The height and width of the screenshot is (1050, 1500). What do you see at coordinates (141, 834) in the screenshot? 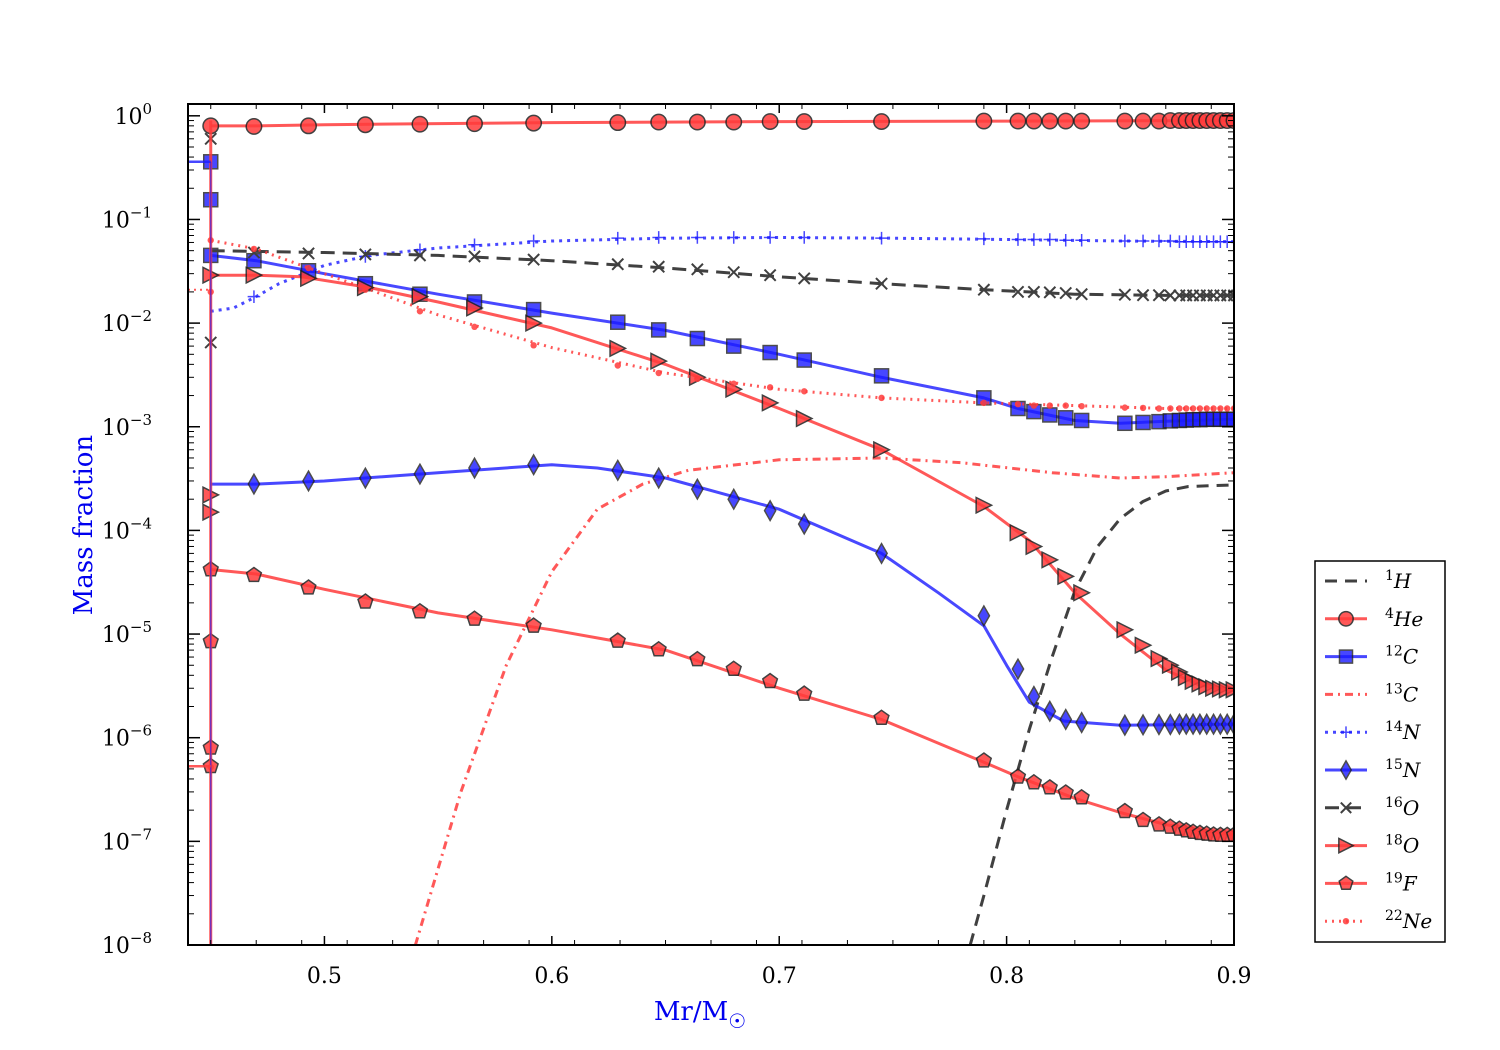
I see `y-tick-exponent: −7` at bounding box center [141, 834].